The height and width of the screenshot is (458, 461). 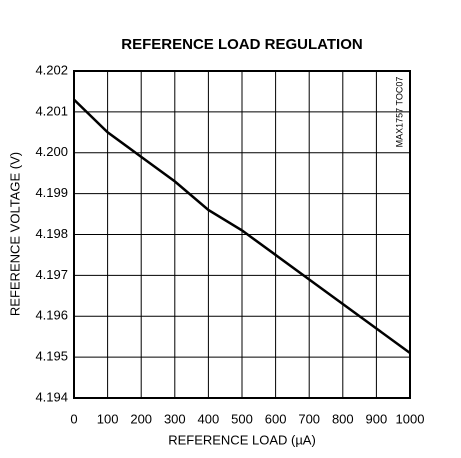 I want to click on x-tick-label: 400, so click(x=209, y=418).